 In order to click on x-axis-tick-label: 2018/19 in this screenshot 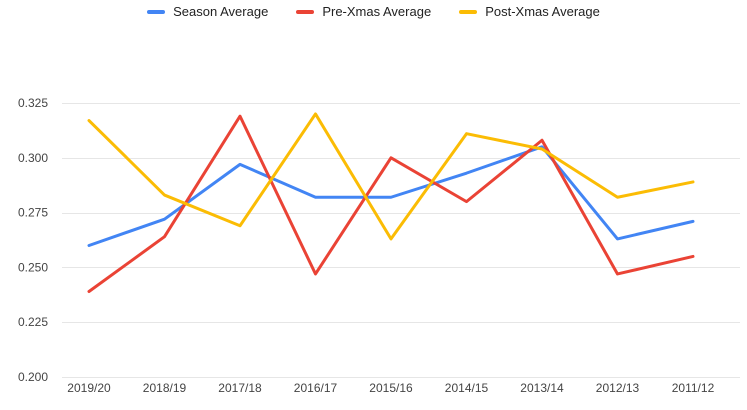, I will do `click(165, 388)`.